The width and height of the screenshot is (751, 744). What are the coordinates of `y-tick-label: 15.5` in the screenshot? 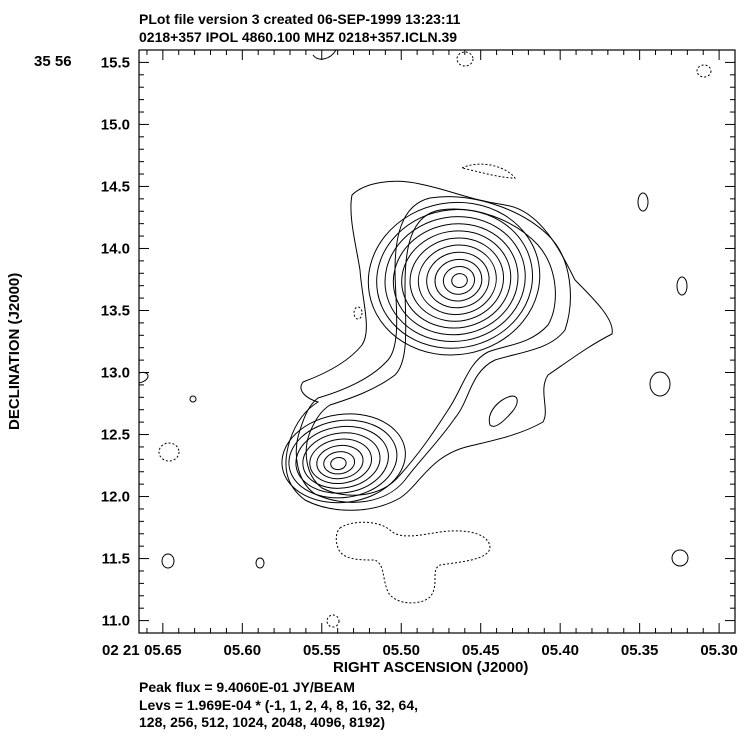 It's located at (115, 62).